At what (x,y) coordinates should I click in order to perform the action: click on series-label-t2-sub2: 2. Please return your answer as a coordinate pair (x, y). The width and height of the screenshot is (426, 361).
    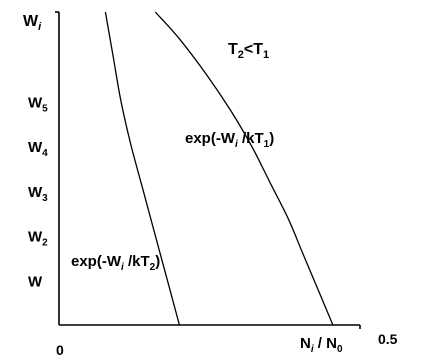
    Looking at the image, I should click on (153, 267).